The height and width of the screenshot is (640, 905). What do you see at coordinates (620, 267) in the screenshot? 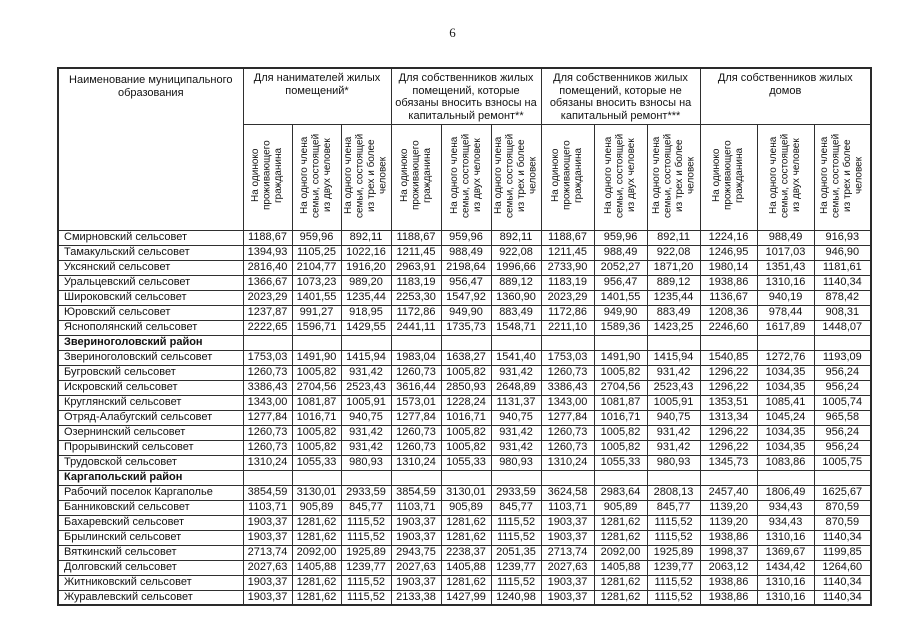
I see `tariff-value: 2052,27` at bounding box center [620, 267].